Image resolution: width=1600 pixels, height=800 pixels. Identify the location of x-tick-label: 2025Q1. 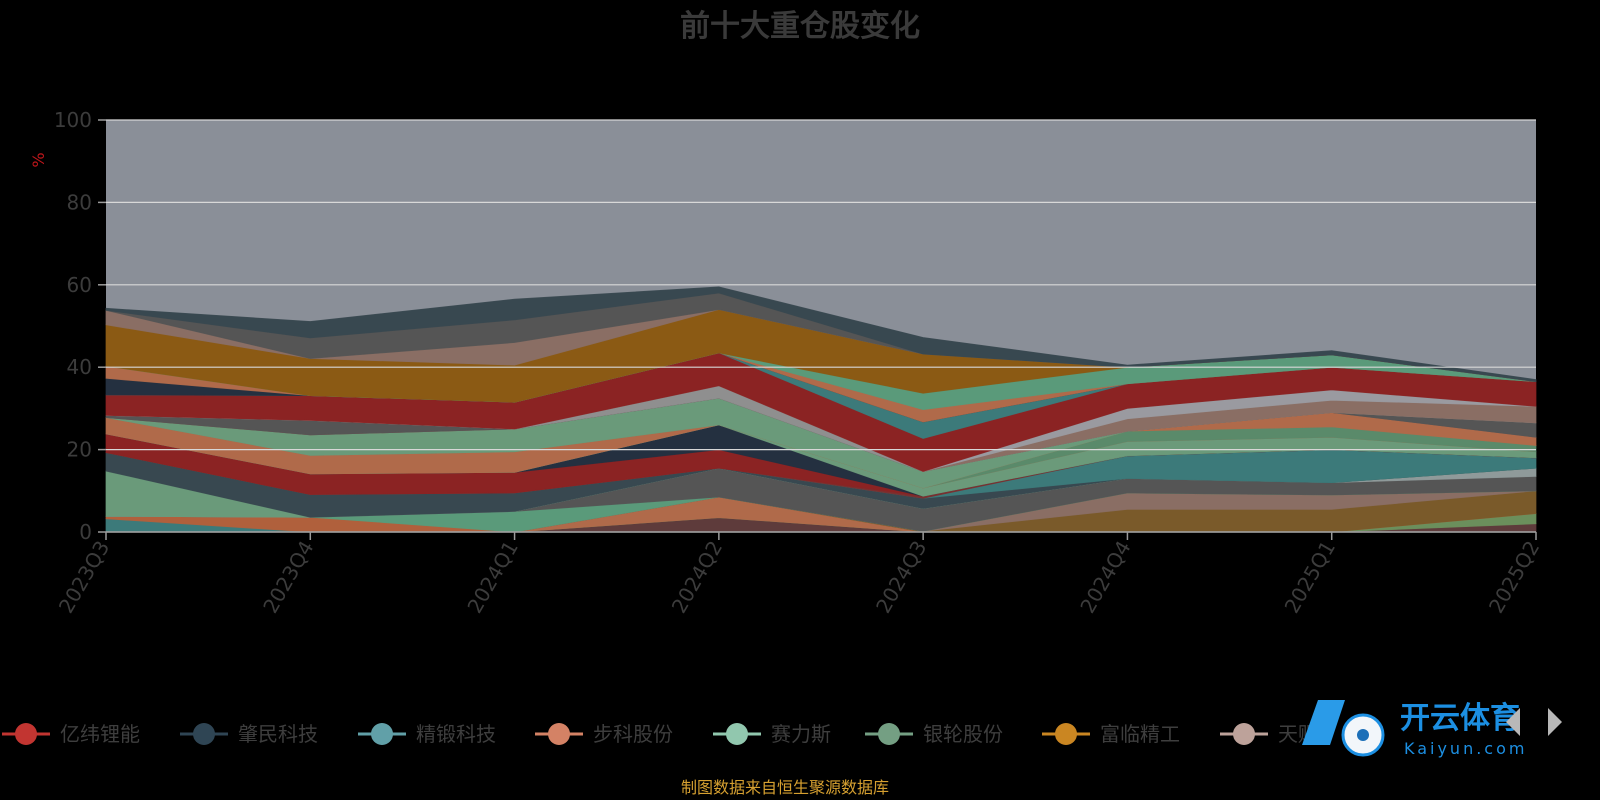
(1310, 577).